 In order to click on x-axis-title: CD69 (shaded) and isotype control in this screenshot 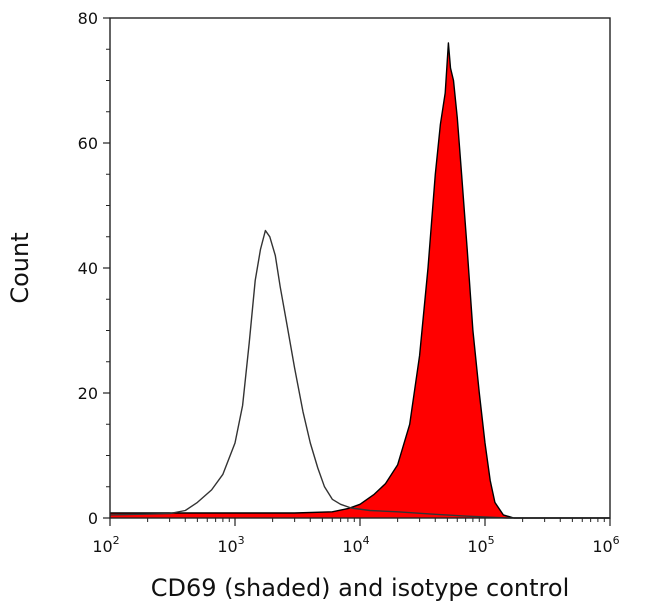, I will do `click(360, 588)`.